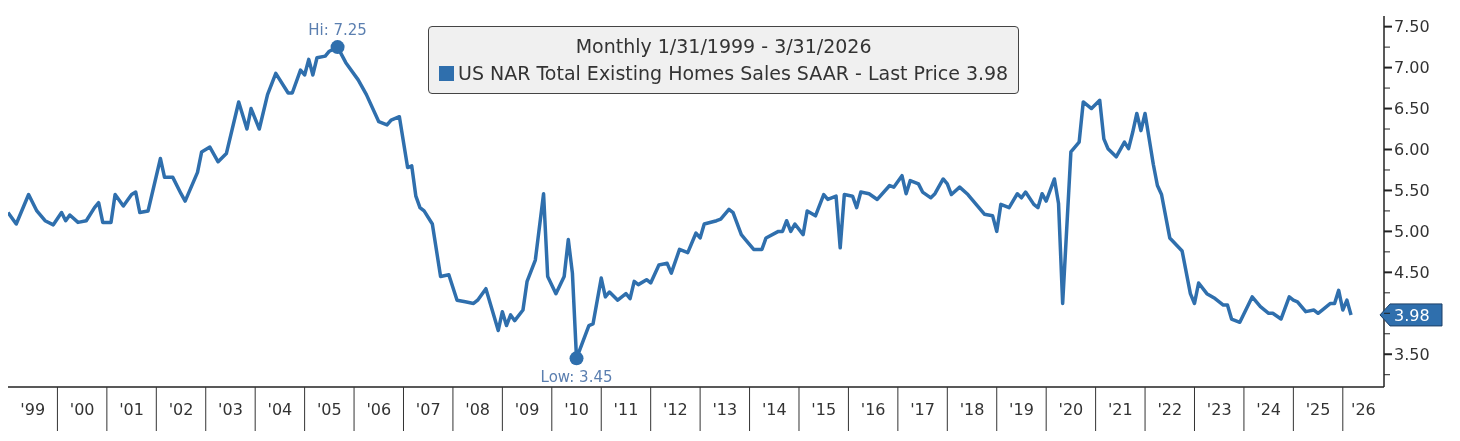 This screenshot has height=441, width=1460. Describe the element at coordinates (922, 409) in the screenshot. I see `x-tick-label: '17` at that location.